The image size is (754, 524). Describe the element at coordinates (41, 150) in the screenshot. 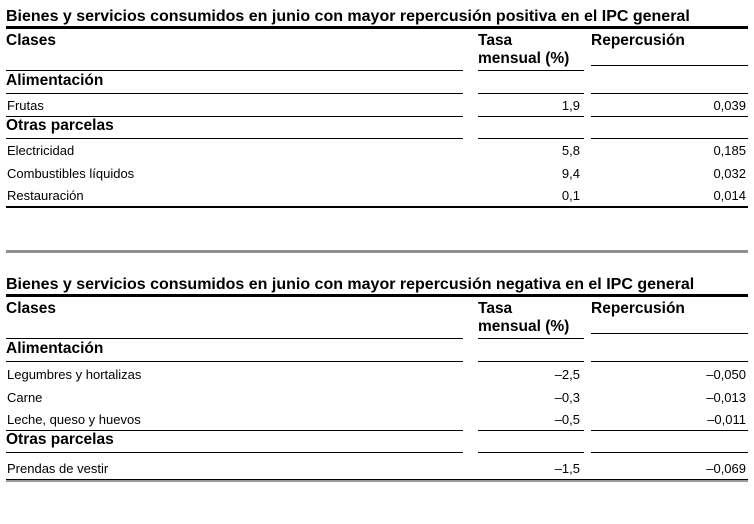

I see `class-label: Electricidad` at that location.